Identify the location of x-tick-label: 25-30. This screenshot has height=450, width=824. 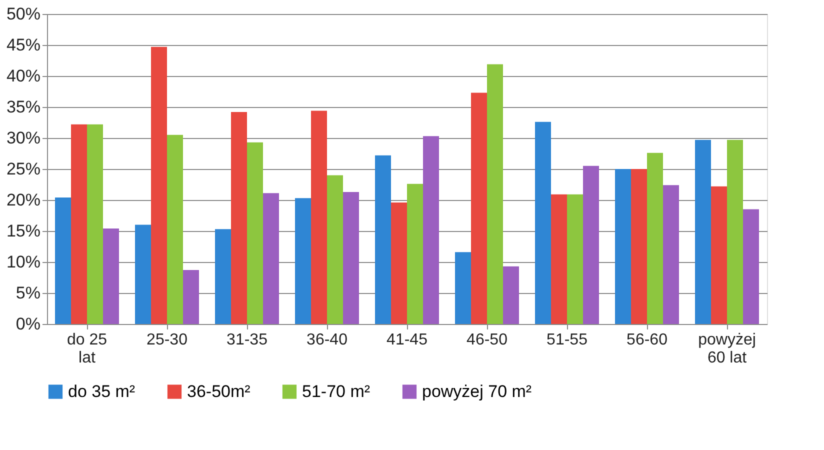
(167, 340).